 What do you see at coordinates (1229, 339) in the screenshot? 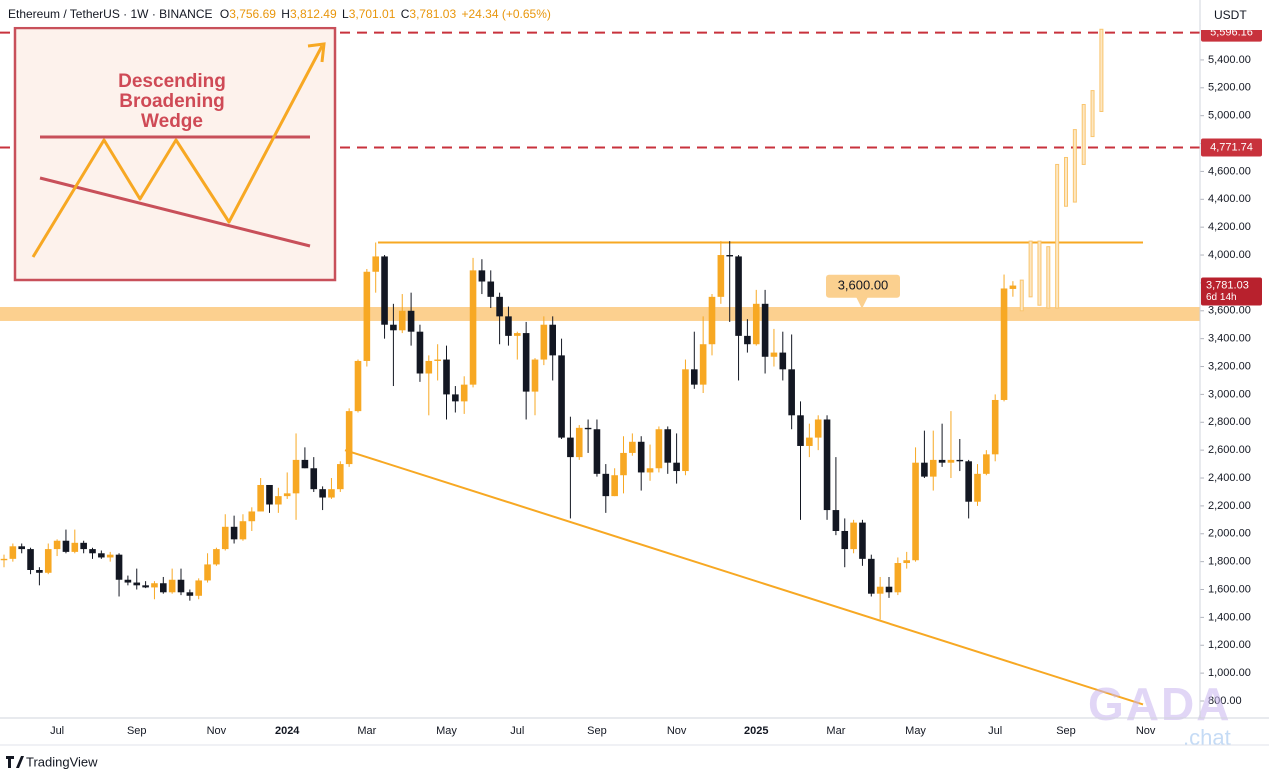
I see `y-tick-label: 3,400.00` at bounding box center [1229, 339].